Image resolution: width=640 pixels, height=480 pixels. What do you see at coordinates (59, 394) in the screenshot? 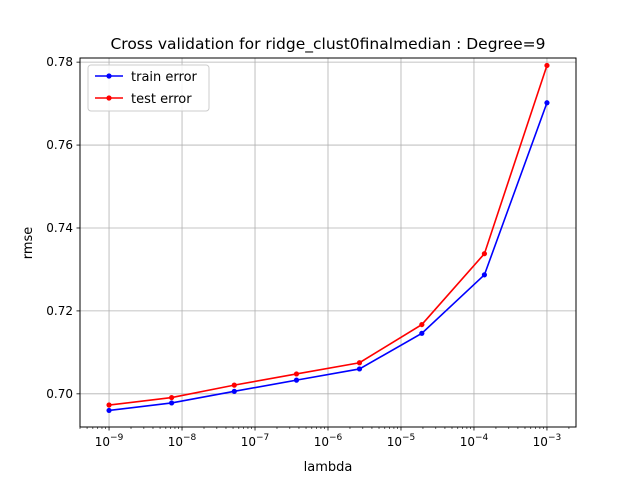
I see `y-tick-label: 0.70` at bounding box center [59, 394].